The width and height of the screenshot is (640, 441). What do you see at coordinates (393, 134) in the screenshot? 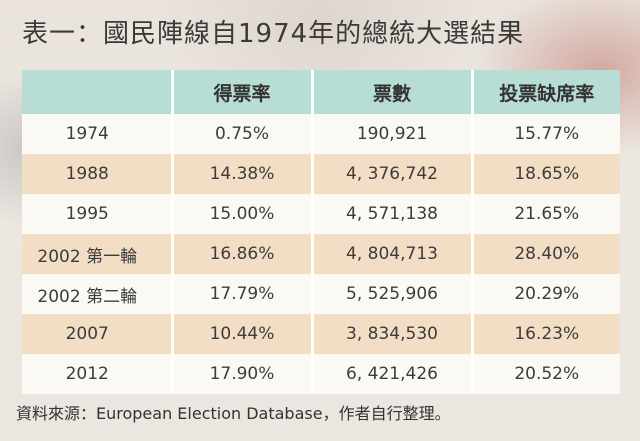
I see `cell-vote-count: 190,921` at bounding box center [393, 134].